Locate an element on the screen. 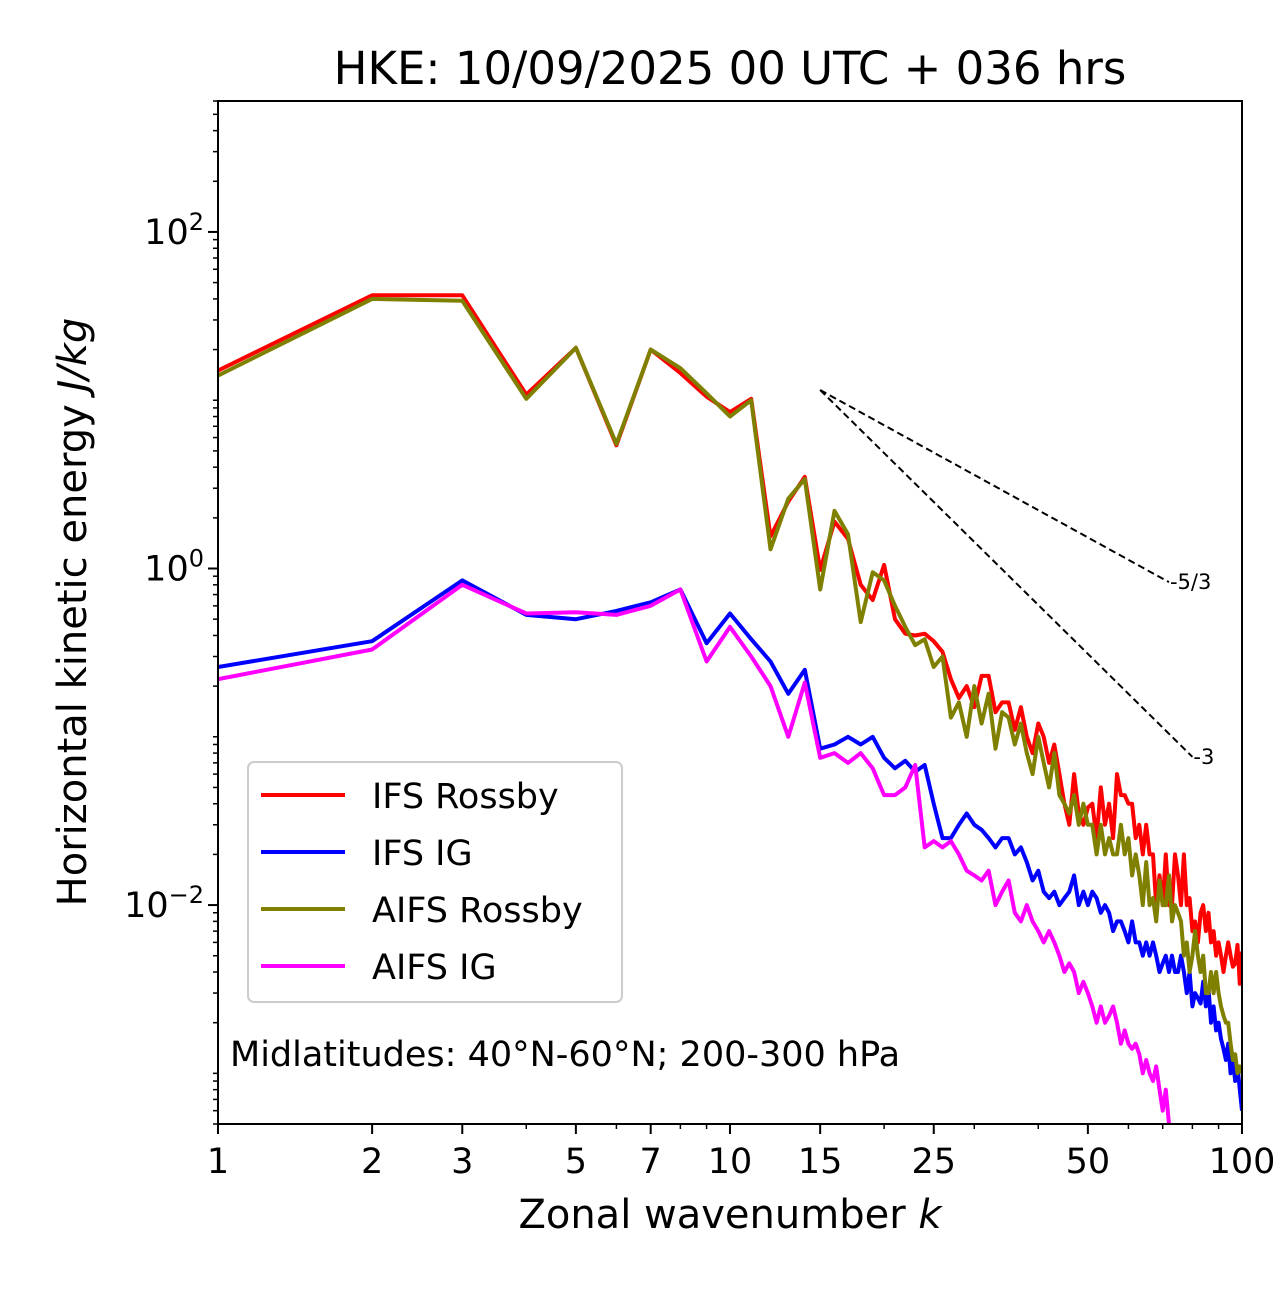 The image size is (1280, 1292). y-tick-label: 10⁰ is located at coordinates (174, 567).